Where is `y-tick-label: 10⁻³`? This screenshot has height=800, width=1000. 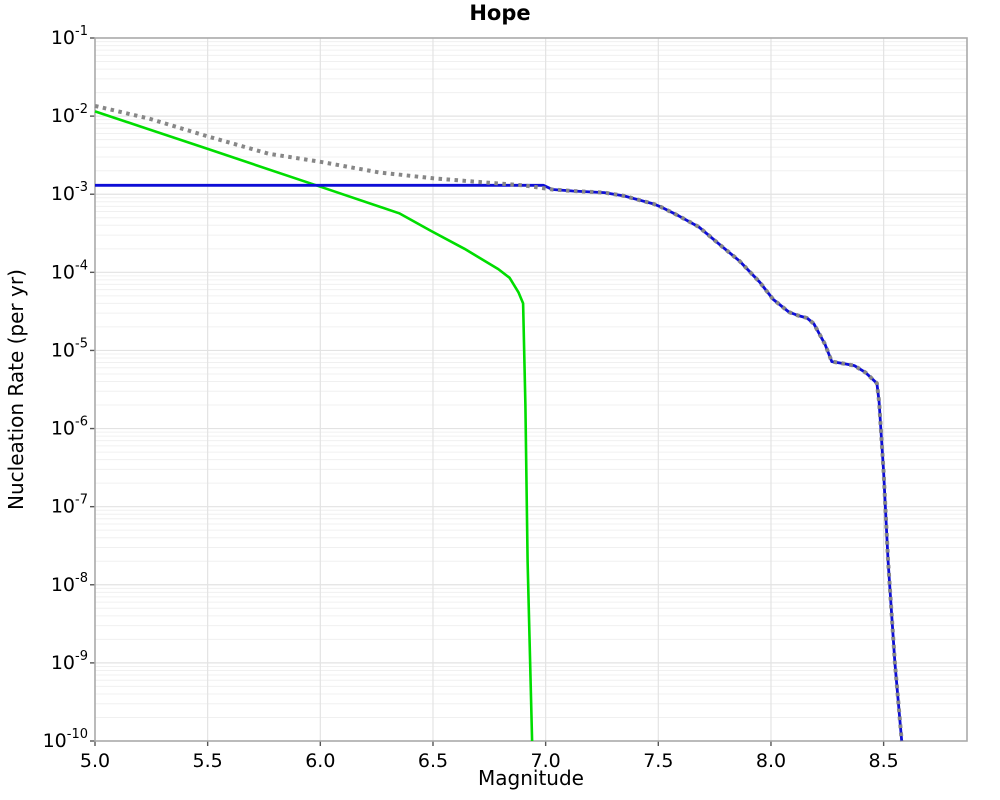 y-tick-label: 10⁻³ is located at coordinates (69, 192).